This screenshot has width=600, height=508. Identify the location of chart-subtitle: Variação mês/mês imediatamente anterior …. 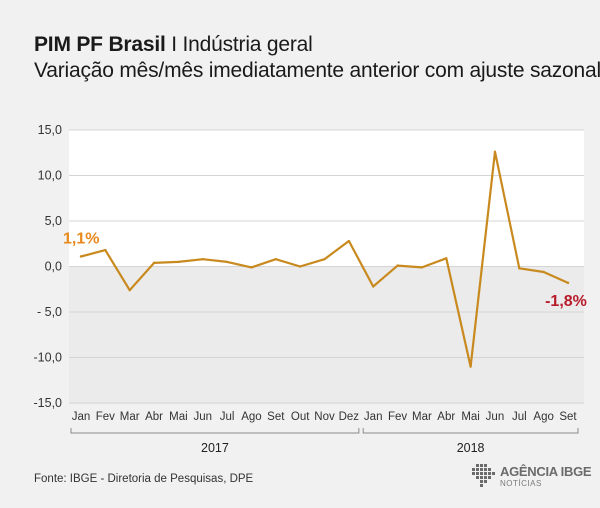
(317, 70).